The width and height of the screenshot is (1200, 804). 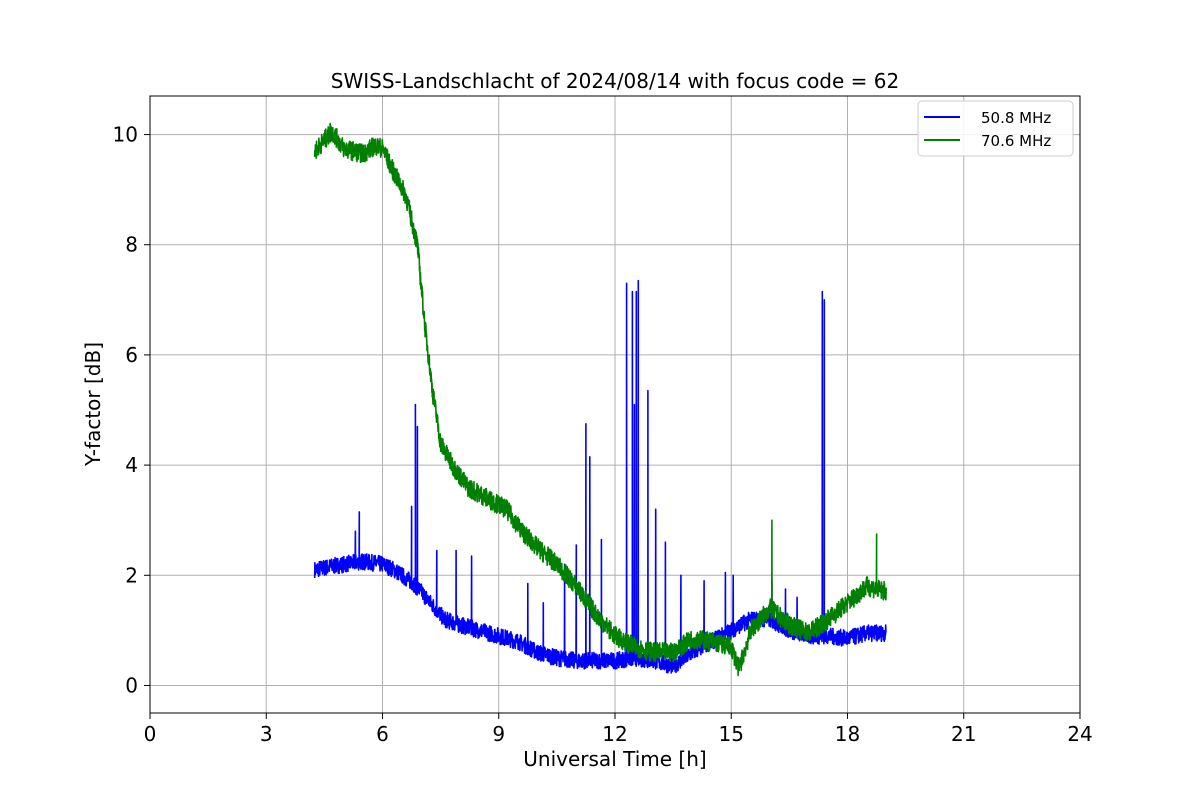 What do you see at coordinates (614, 759) in the screenshot?
I see `x-axis-label: Universal Time [h]` at bounding box center [614, 759].